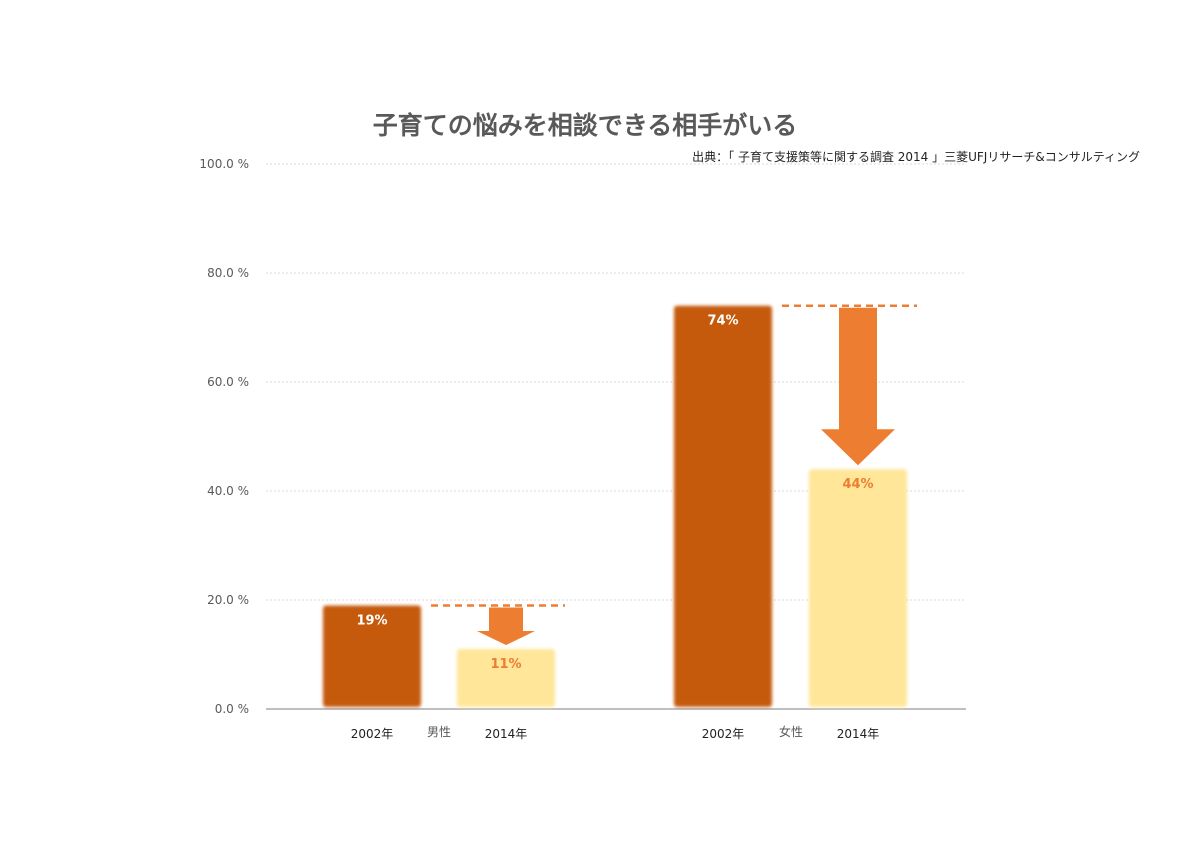  What do you see at coordinates (371, 620) in the screenshot?
I see `data-label: 19%` at bounding box center [371, 620].